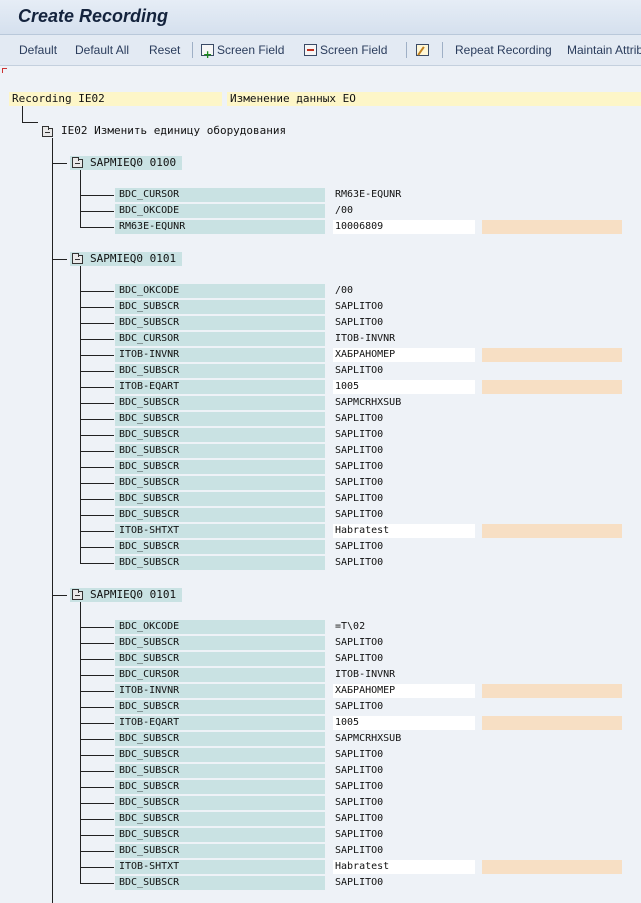  What do you see at coordinates (220, 691) in the screenshot?
I see `field-name: ITOB-INVNR` at bounding box center [220, 691].